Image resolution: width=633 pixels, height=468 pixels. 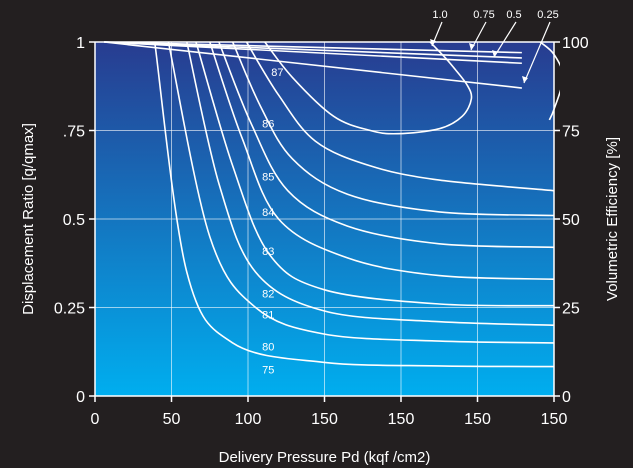 I want to click on ve-line-0.5, so click(x=313, y=53).